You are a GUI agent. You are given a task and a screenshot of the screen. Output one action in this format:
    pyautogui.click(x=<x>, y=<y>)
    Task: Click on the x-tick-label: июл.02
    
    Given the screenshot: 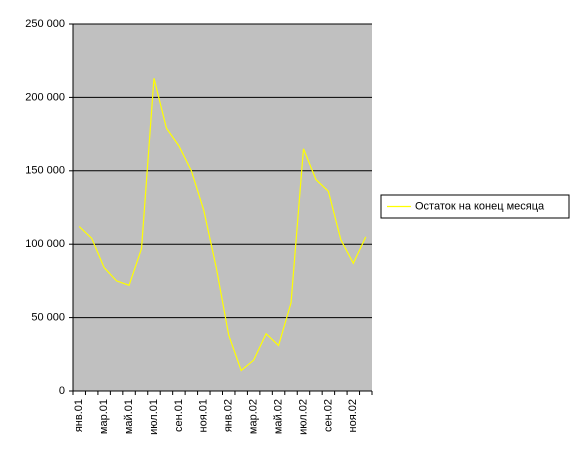 What is the action you would take?
    pyautogui.click(x=303, y=417)
    